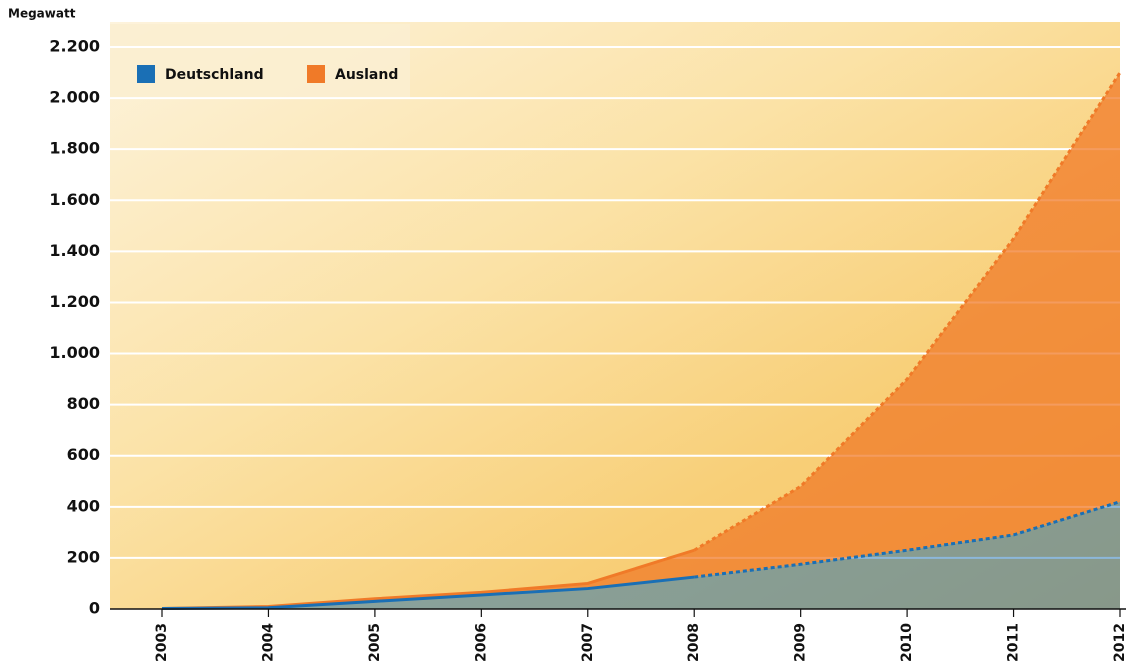 The image size is (1128, 666). Describe the element at coordinates (74, 46) in the screenshot. I see `y-tick-label: 2.200` at that location.